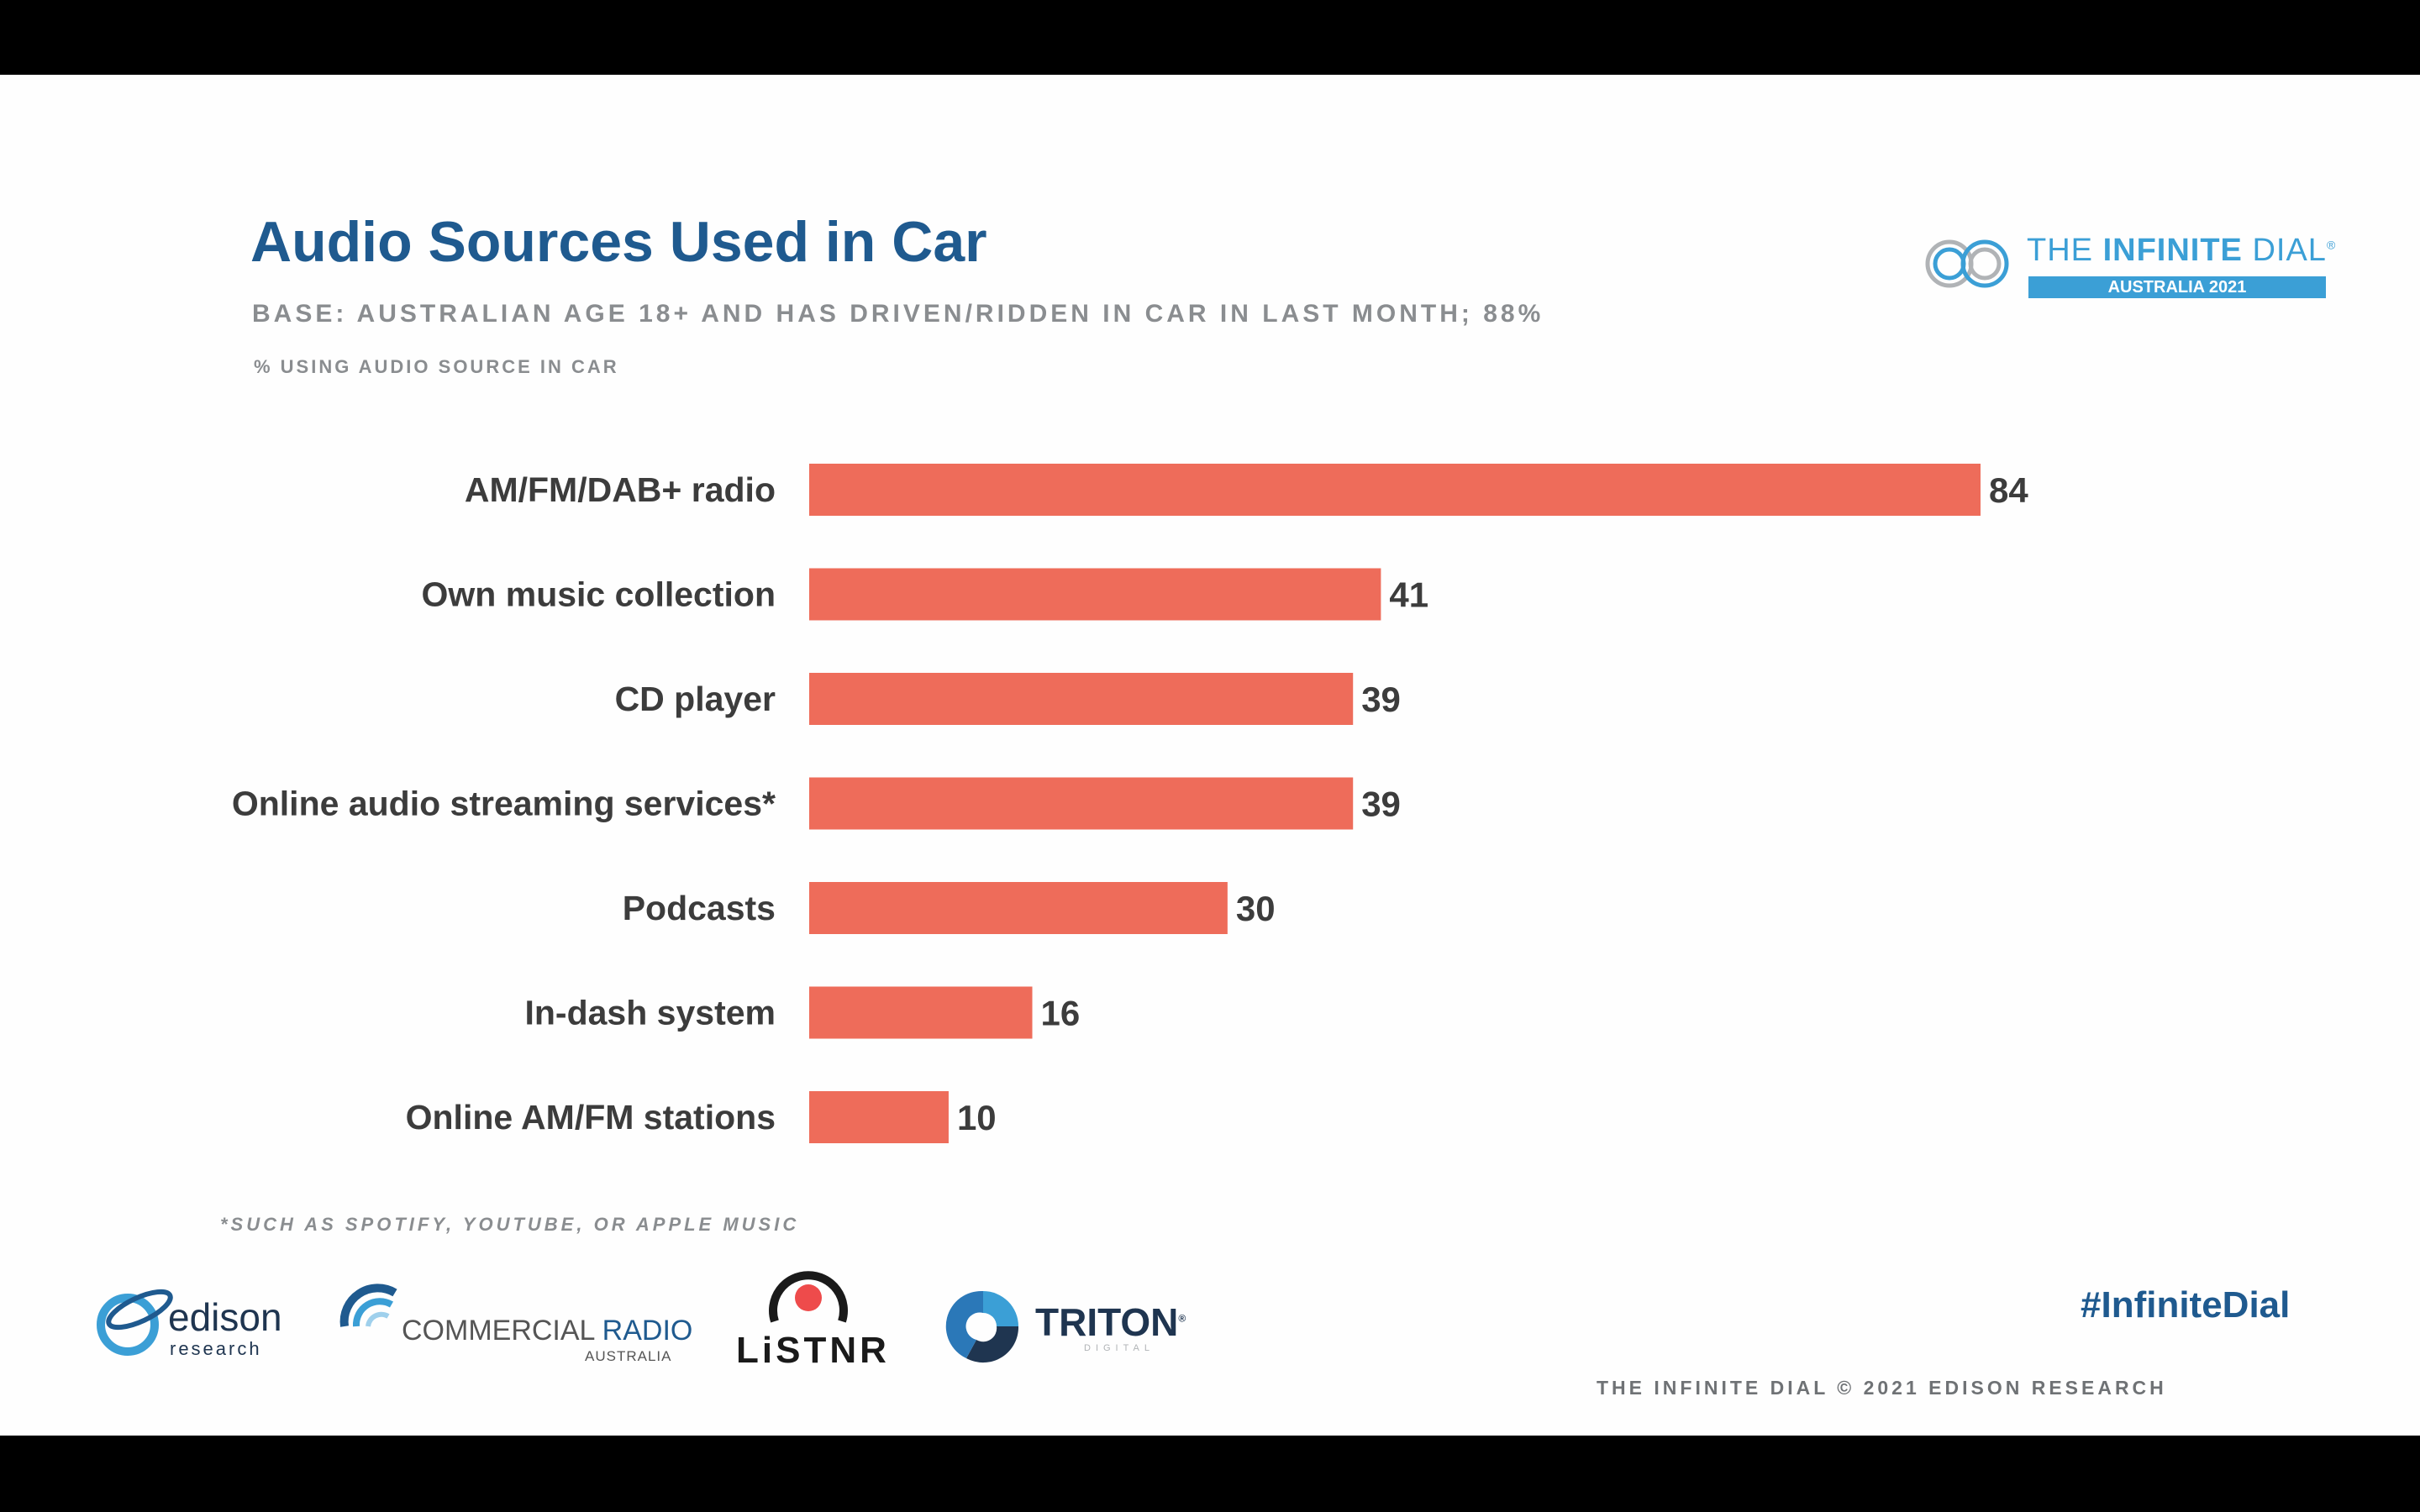 The width and height of the screenshot is (2420, 1512). What do you see at coordinates (620, 489) in the screenshot?
I see `category-label: AM/FM/DAB+ radio` at bounding box center [620, 489].